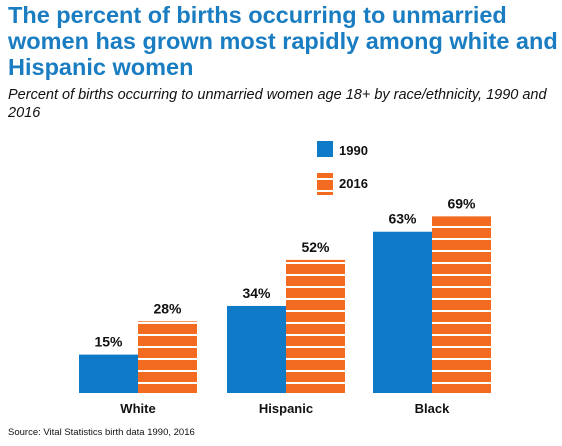  I want to click on bar-white-1990, so click(108, 373).